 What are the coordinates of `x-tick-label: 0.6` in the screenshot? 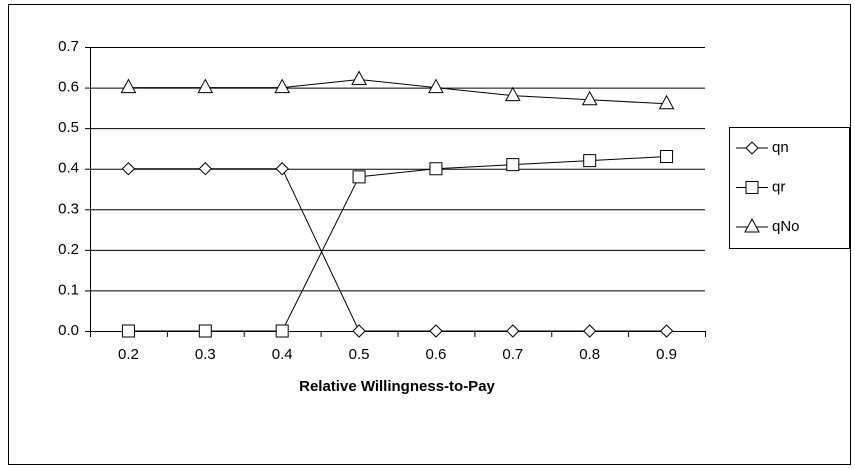 It's located at (436, 354).